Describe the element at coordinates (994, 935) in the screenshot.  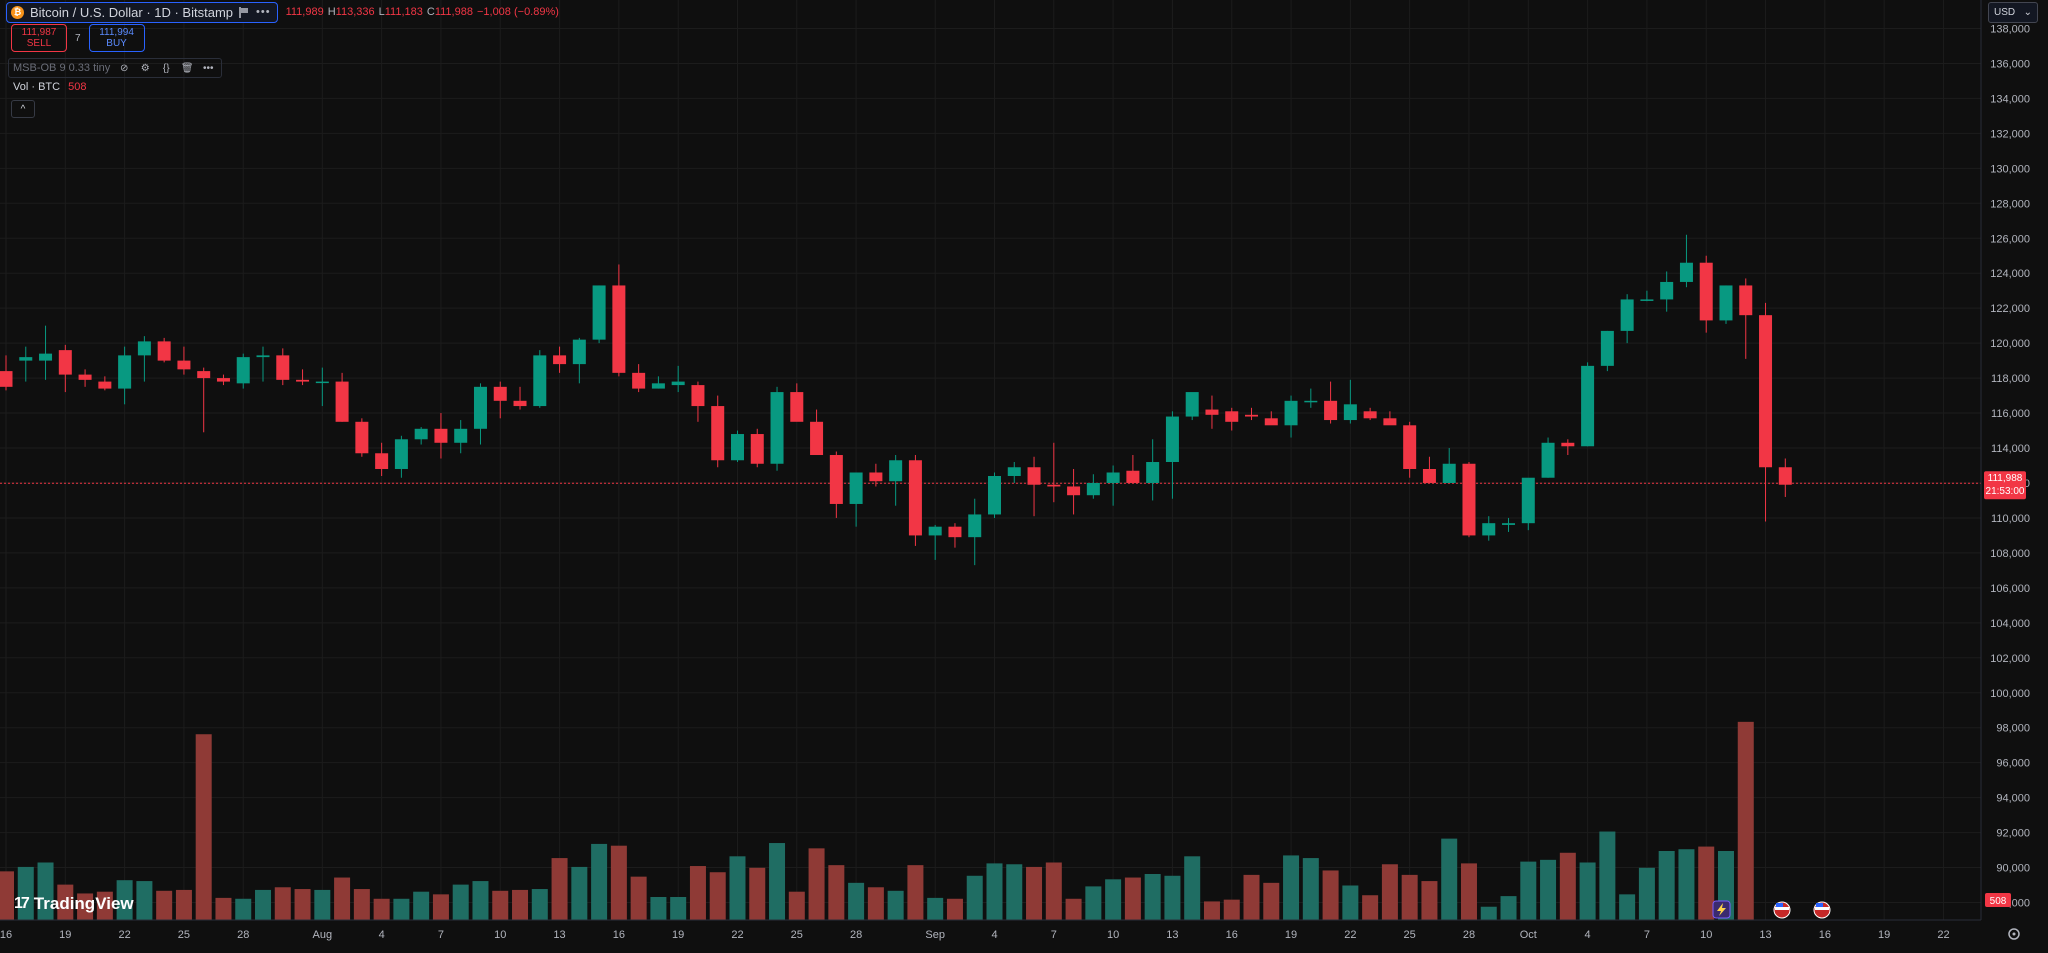
I see `x-tick-label: 4` at that location.